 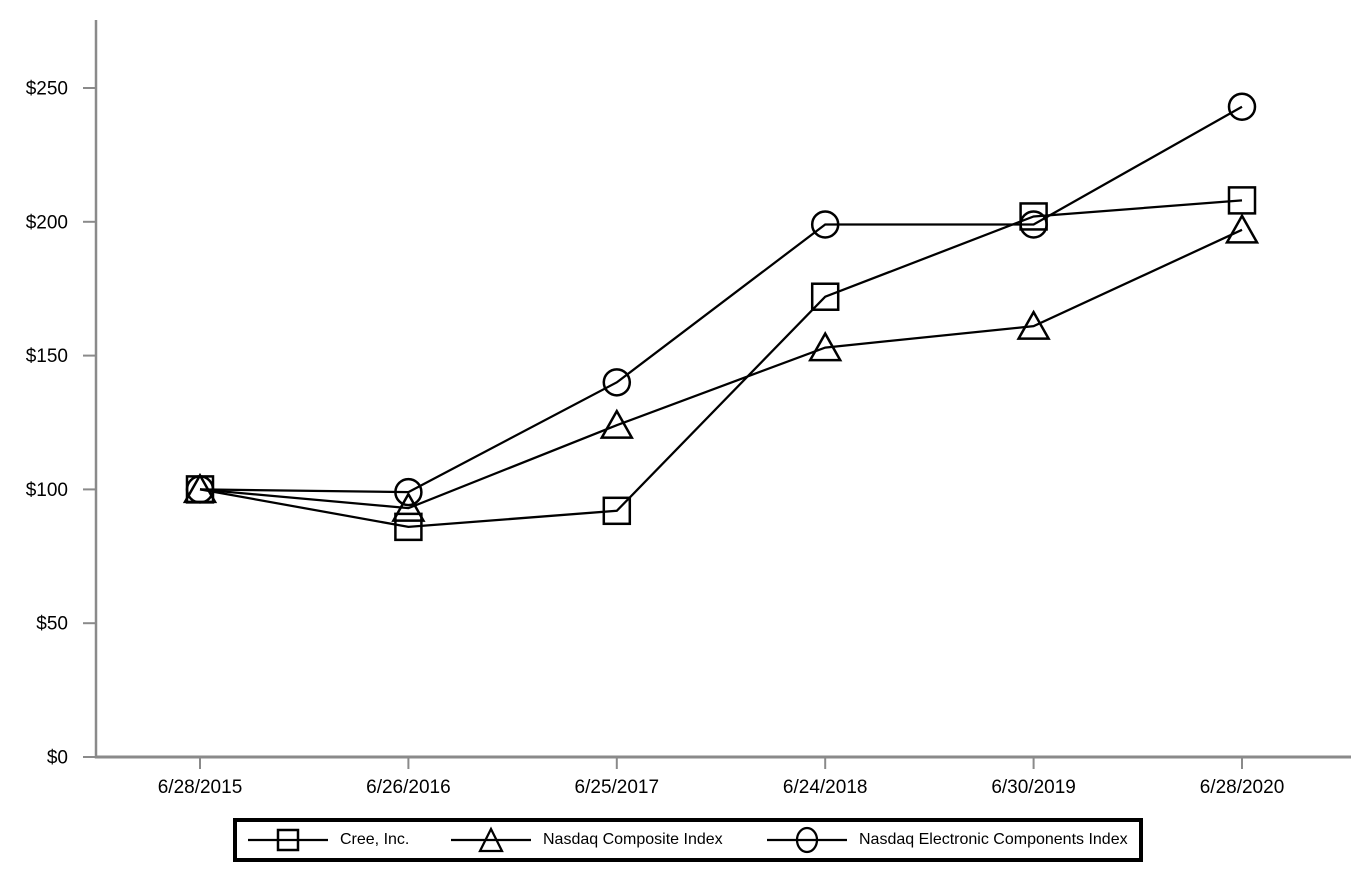 What do you see at coordinates (1033, 787) in the screenshot?
I see `x-tick-label: 6/30/2019` at bounding box center [1033, 787].